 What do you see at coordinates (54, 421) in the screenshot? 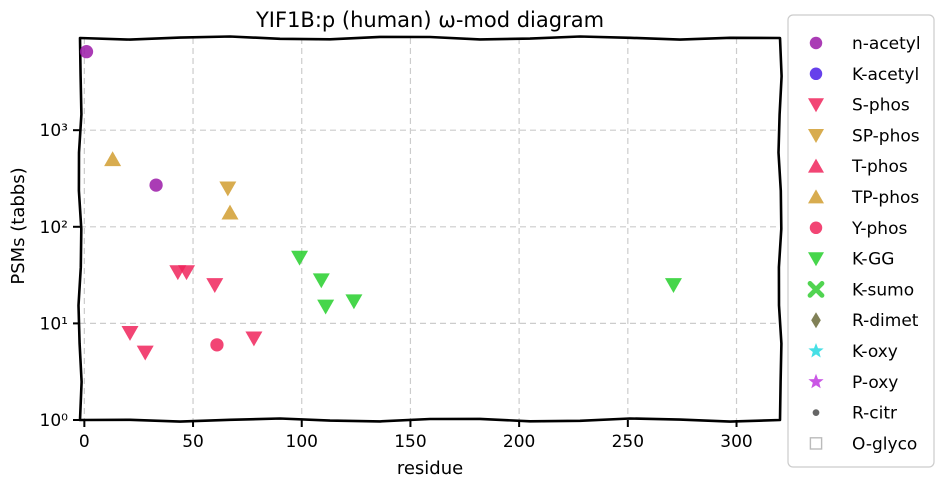
I see `y-tick-label: 10⁰` at bounding box center [54, 421].